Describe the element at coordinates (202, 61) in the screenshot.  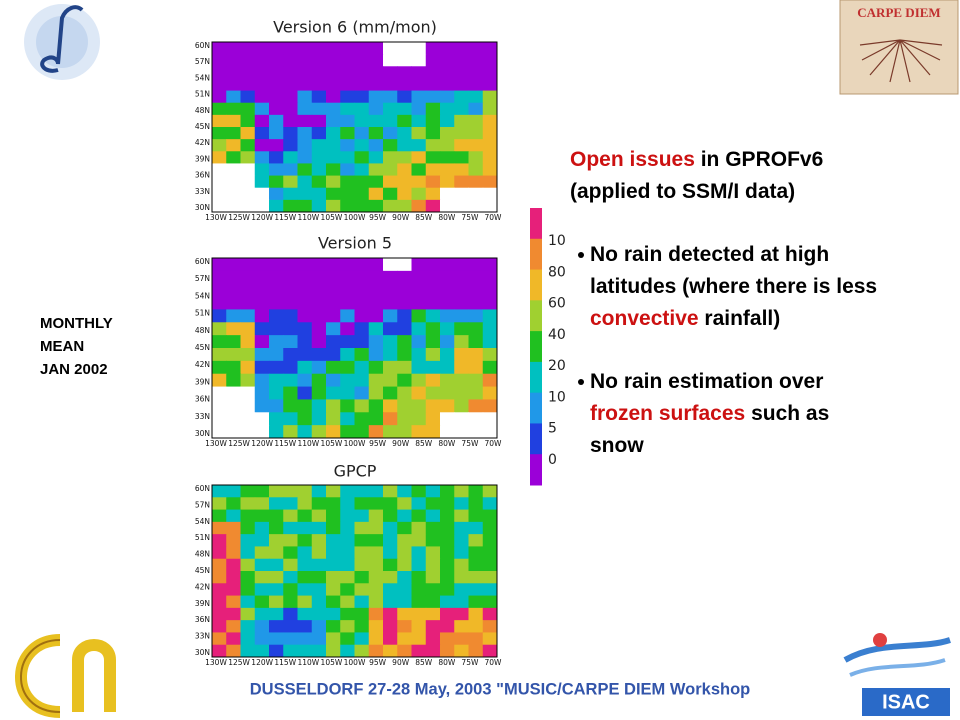
I see `lat-label: 57N` at that location.